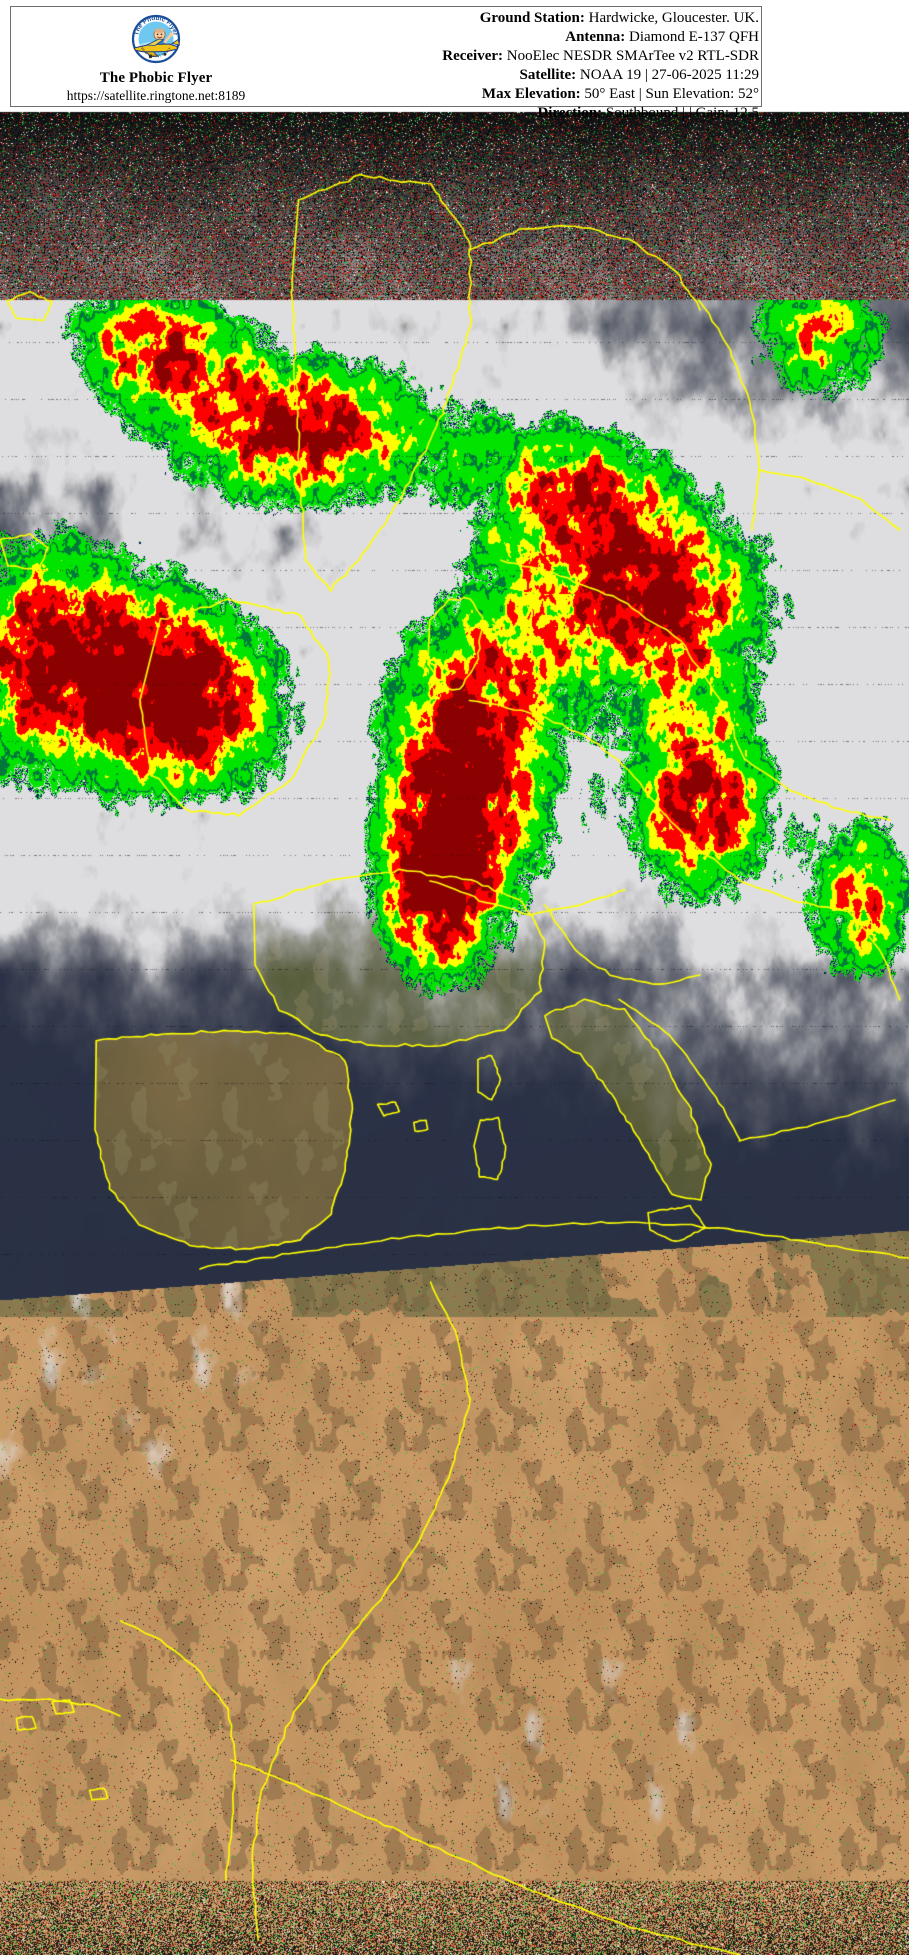  Describe the element at coordinates (671, 94) in the screenshot. I see `meta-value-max-elevation: 50° East | Sun Elevation: 52°` at that location.